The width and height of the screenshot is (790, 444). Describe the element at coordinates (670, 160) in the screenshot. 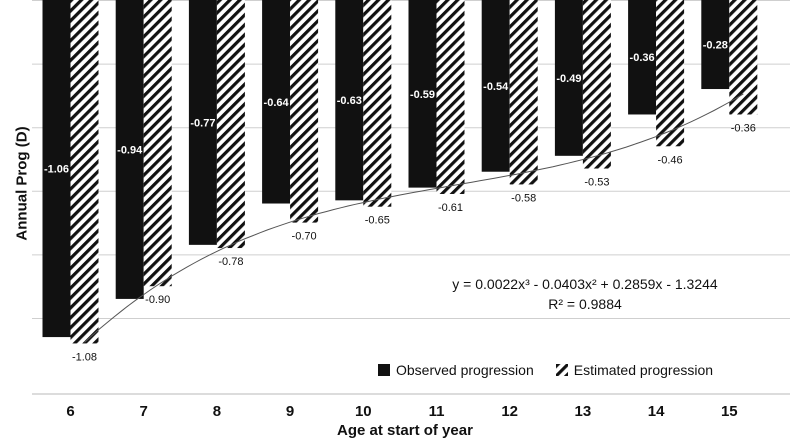

I see `data-label-estimated: -0.46` at that location.